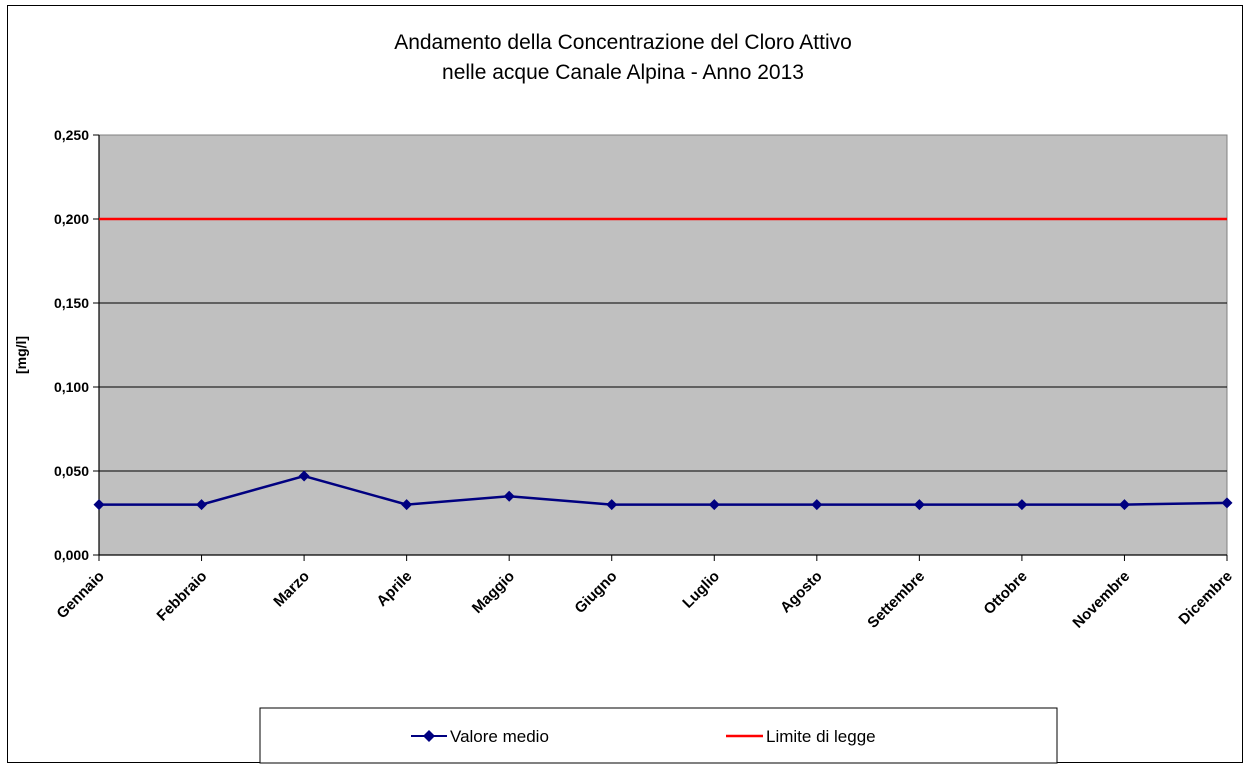  Describe the element at coordinates (896, 600) in the screenshot. I see `x-tick-label: Settembre` at that location.